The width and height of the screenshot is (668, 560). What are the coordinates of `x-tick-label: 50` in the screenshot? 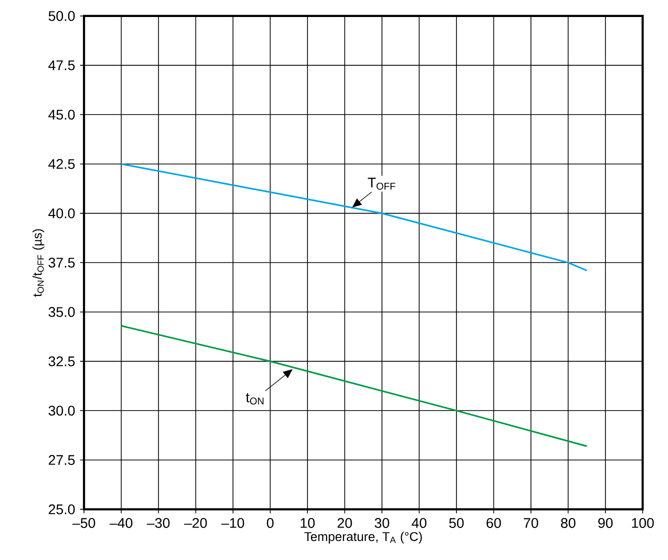 It's located at (456, 523).